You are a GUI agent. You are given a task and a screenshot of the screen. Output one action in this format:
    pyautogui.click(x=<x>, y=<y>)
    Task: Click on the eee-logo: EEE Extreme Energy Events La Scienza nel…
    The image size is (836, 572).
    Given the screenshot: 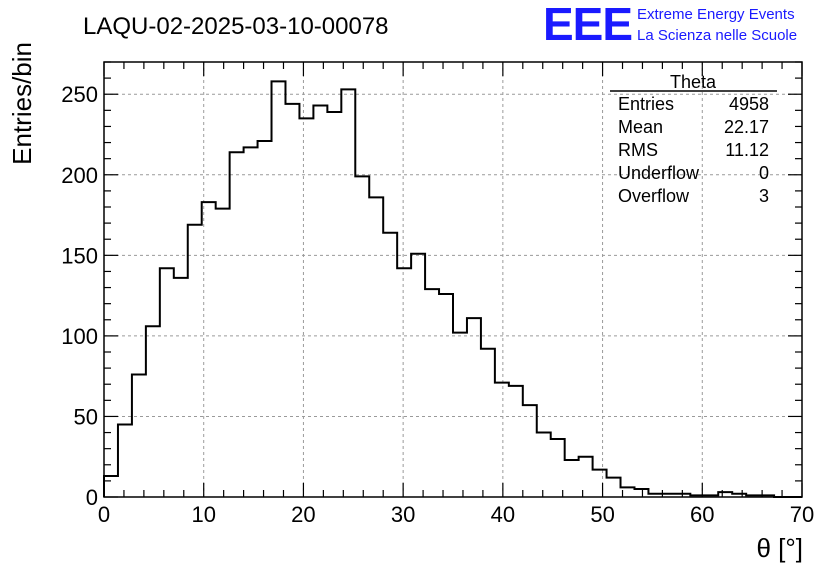 What is the action you would take?
    pyautogui.click(x=670, y=25)
    